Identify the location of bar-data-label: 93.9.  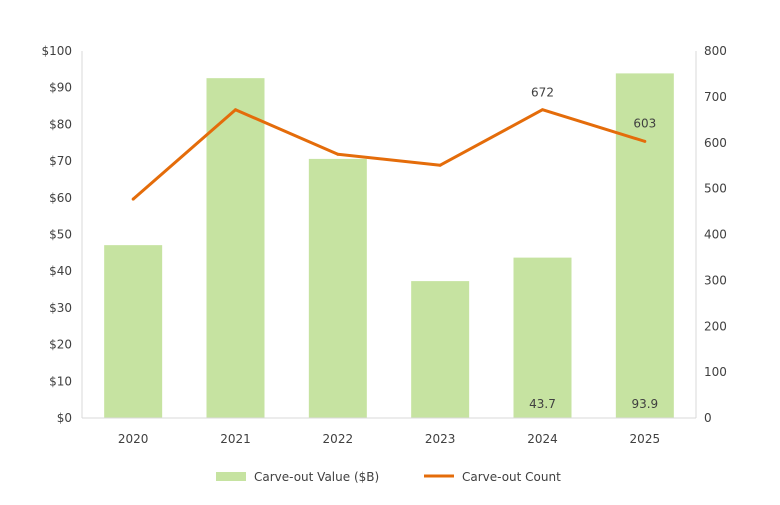
(644, 404).